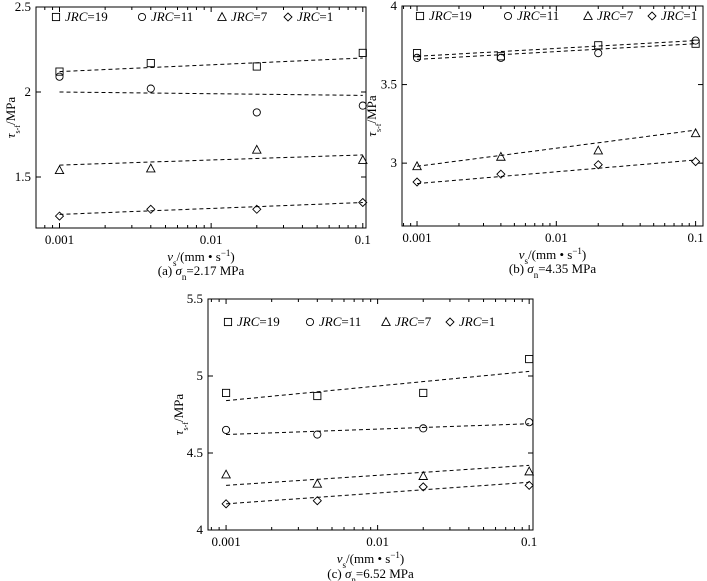 The height and width of the screenshot is (581, 707). Describe the element at coordinates (389, 84) in the screenshot. I see `y-tick-label: 3.5` at that location.